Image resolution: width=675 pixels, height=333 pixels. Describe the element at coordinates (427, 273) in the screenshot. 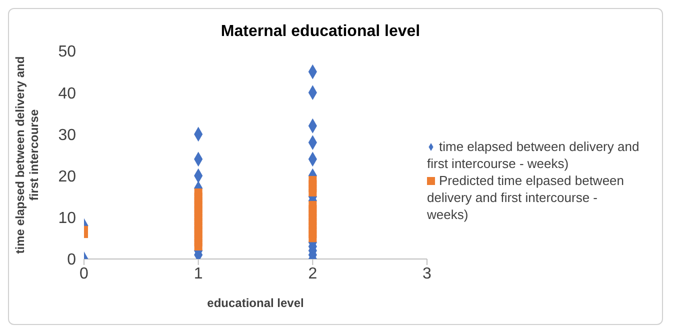

I see `x-tick-label: 3` at that location.